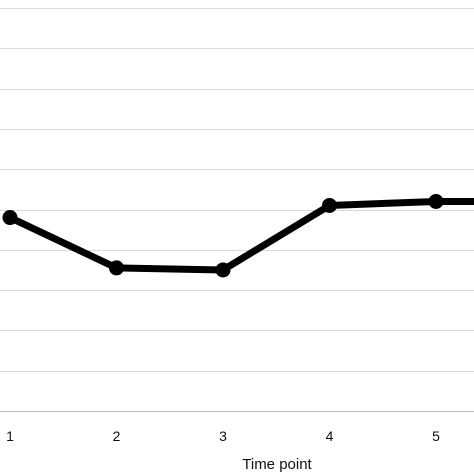 This screenshot has width=474, height=474. Describe the element at coordinates (117, 436) in the screenshot. I see `x-tick-label: 2` at that location.